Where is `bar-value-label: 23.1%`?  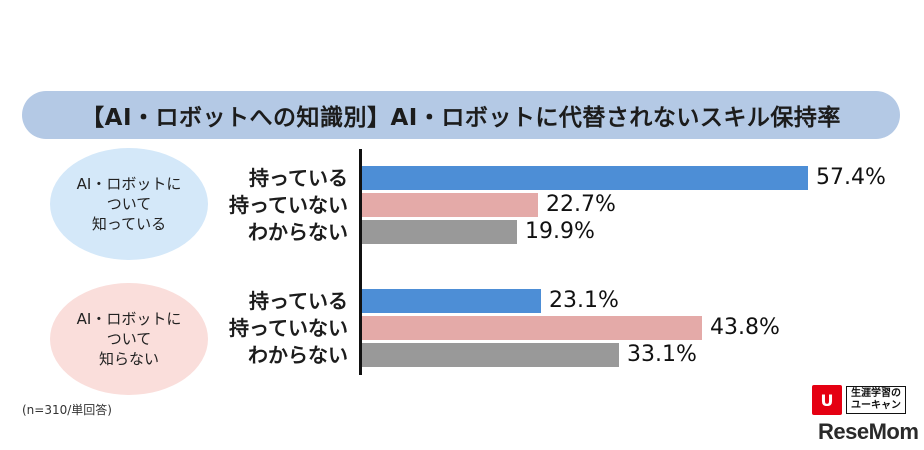 bar-value-label: 23.1% is located at coordinates (584, 300).